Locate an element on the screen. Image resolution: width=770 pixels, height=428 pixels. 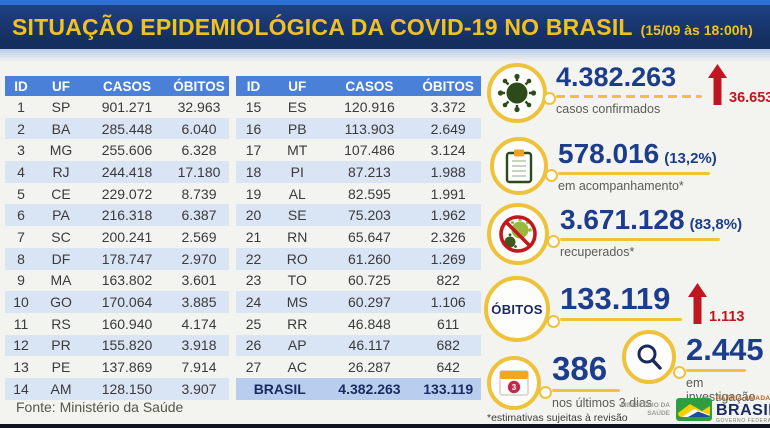
table-row: 7 SC 200.241 2.569 is located at coordinates (117, 237).